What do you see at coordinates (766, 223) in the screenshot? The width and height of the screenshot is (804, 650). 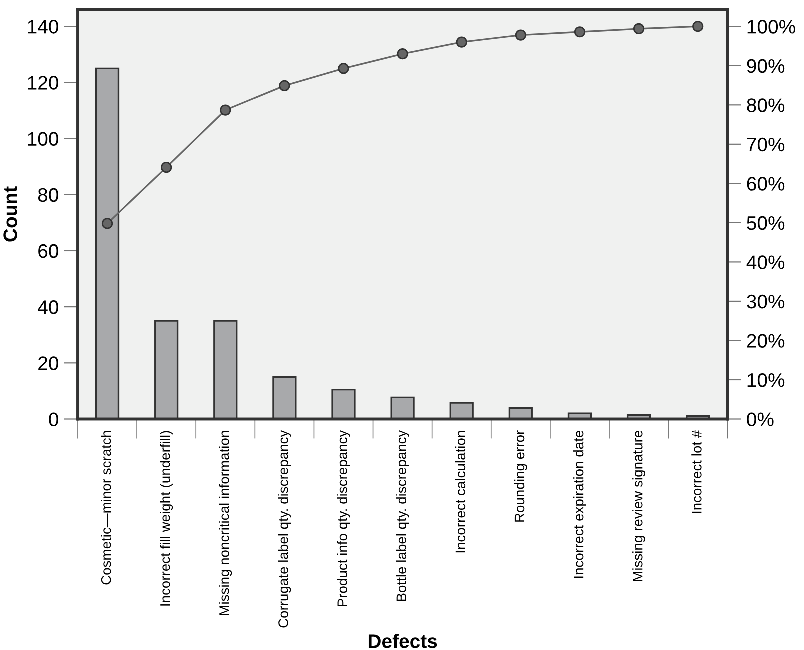 I see `y2-tick-label: 50%` at bounding box center [766, 223].